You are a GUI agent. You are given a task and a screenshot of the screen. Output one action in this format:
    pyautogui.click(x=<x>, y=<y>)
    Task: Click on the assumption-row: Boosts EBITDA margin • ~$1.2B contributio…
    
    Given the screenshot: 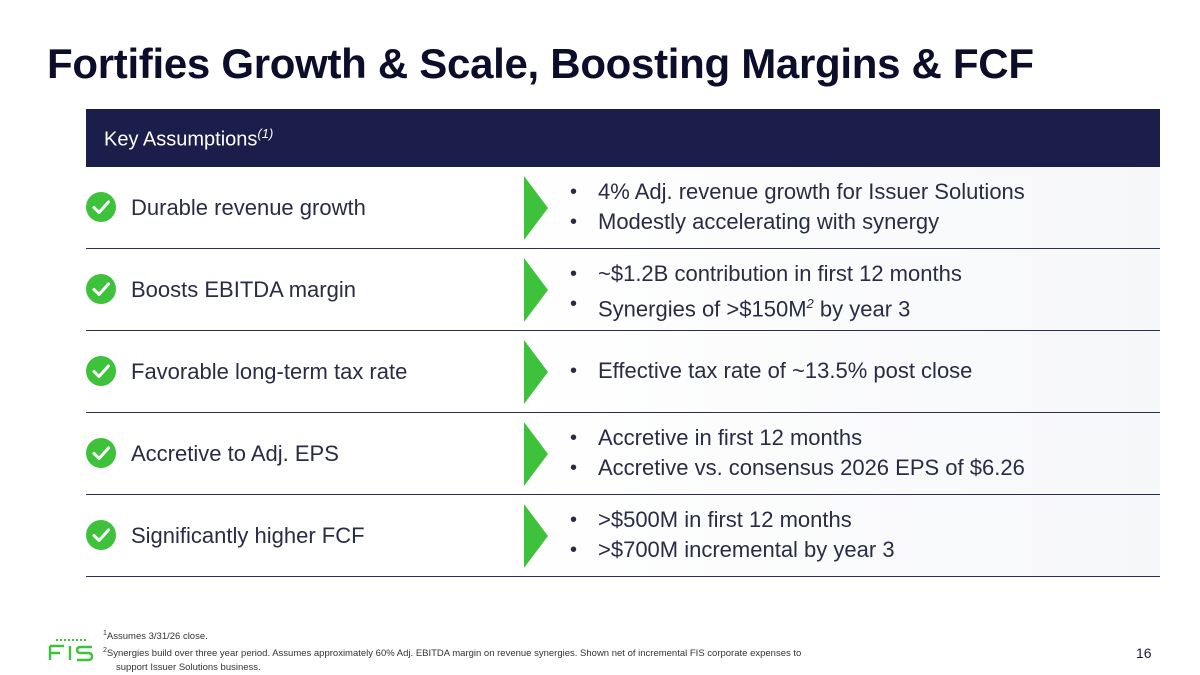 What is the action you would take?
    pyautogui.click(x=623, y=290)
    